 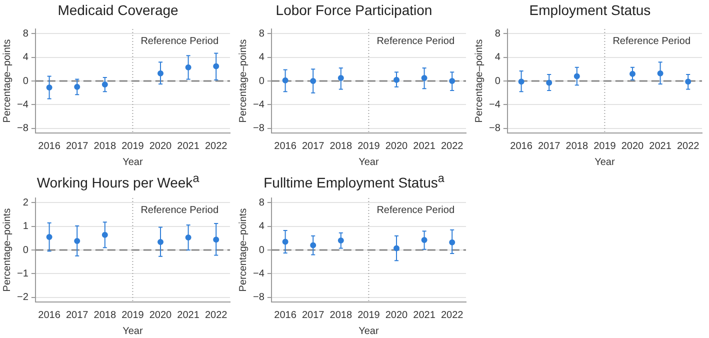 I want to click on chart-title: Lobor Force Participation, so click(x=354, y=10).